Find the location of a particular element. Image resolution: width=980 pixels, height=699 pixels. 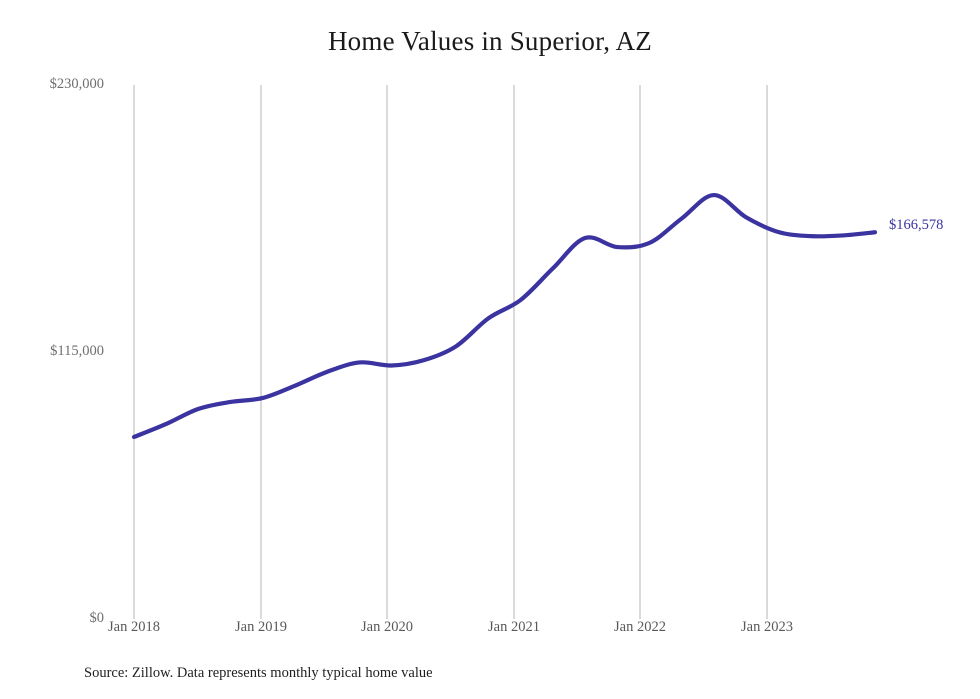

y-tick-label-bottom: $0 is located at coordinates (97, 618).